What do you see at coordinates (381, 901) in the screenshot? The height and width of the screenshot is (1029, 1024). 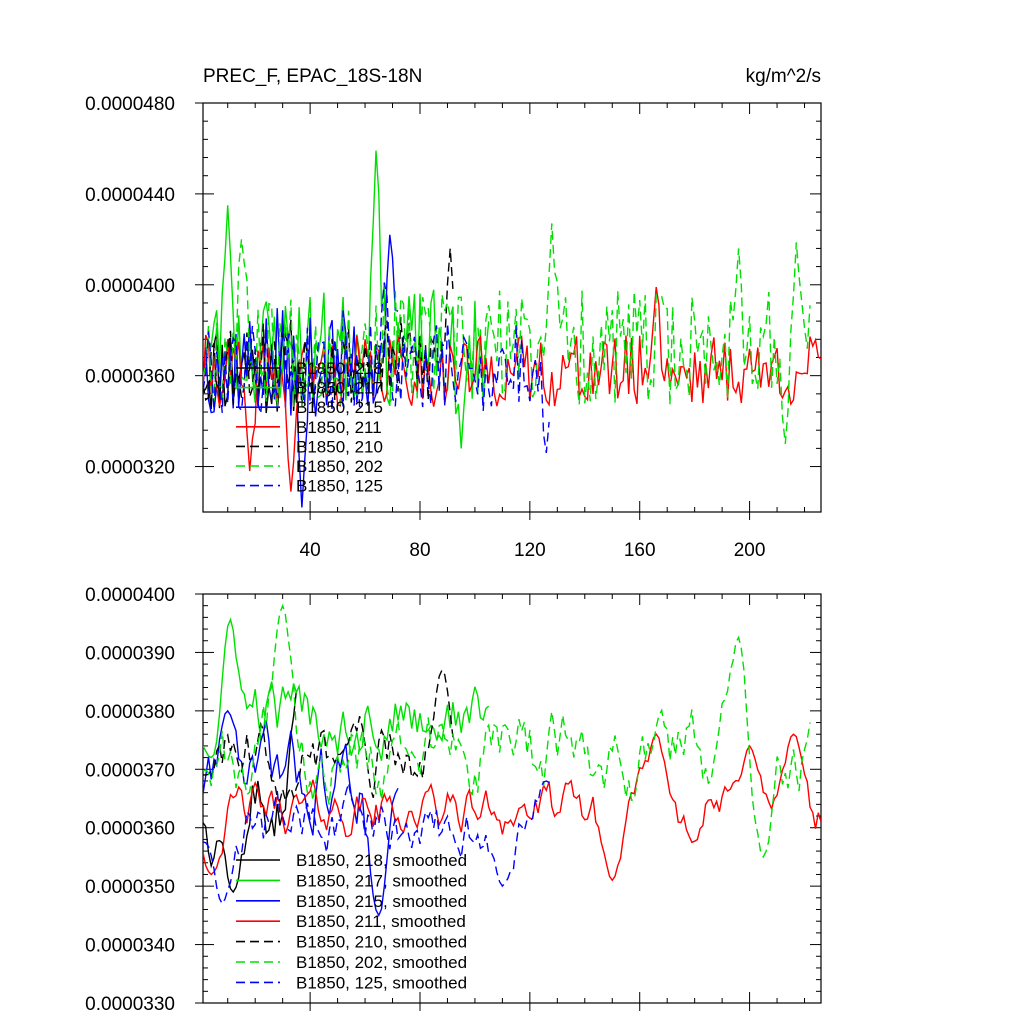 I see `legend-label: B1850, 215, smoothed` at bounding box center [381, 901].